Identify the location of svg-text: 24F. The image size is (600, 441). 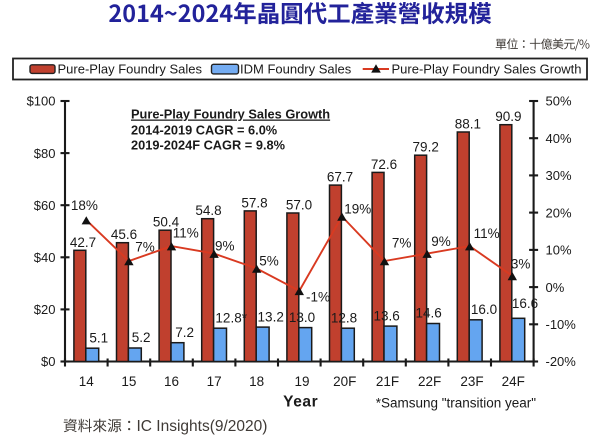
(513, 381).